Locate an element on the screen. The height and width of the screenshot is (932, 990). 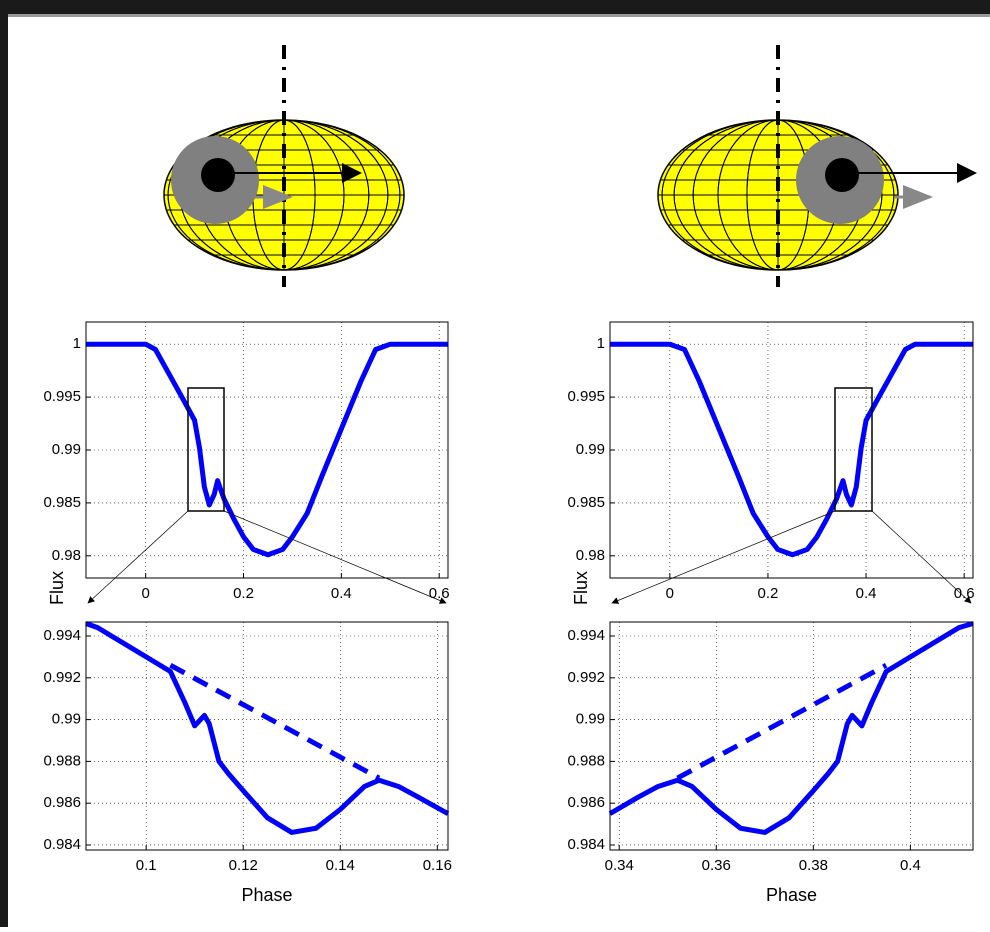
left-border is located at coordinates (4, 463).